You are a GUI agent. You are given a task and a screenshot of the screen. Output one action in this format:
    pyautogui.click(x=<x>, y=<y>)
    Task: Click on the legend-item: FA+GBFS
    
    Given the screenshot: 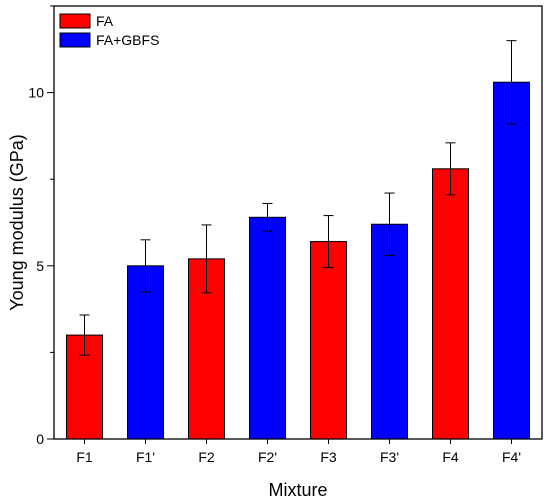 What is the action you would take?
    pyautogui.click(x=109, y=40)
    